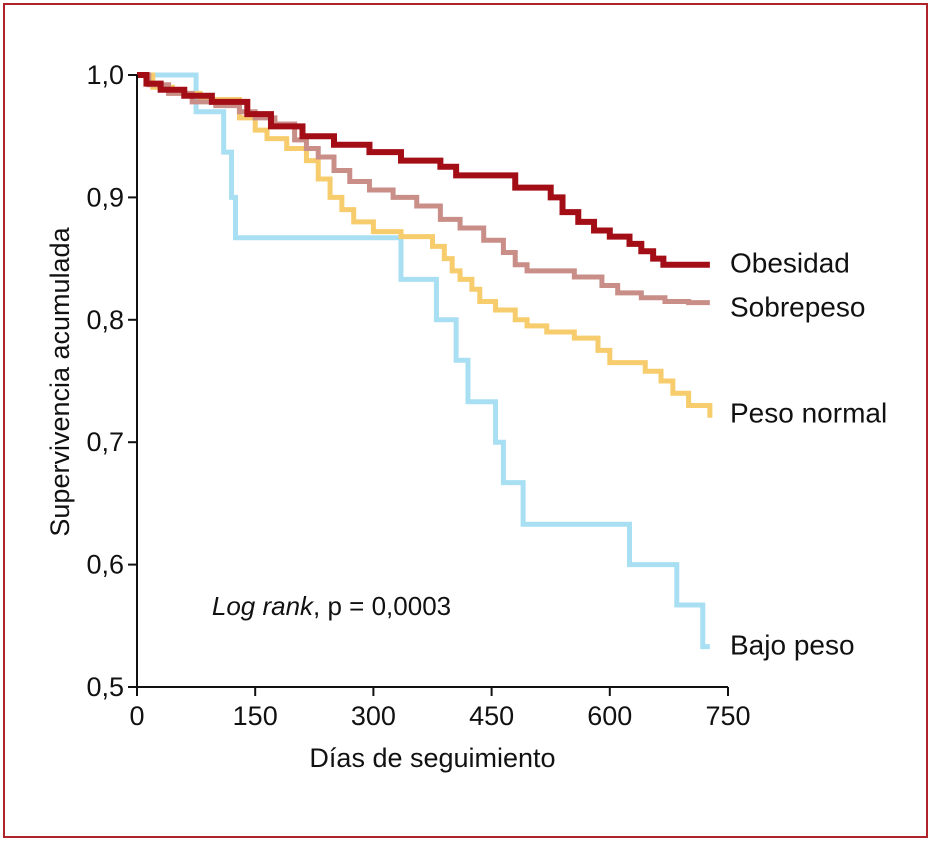  Describe the element at coordinates (105, 442) in the screenshot. I see `y-tick-label: 0,7` at that location.